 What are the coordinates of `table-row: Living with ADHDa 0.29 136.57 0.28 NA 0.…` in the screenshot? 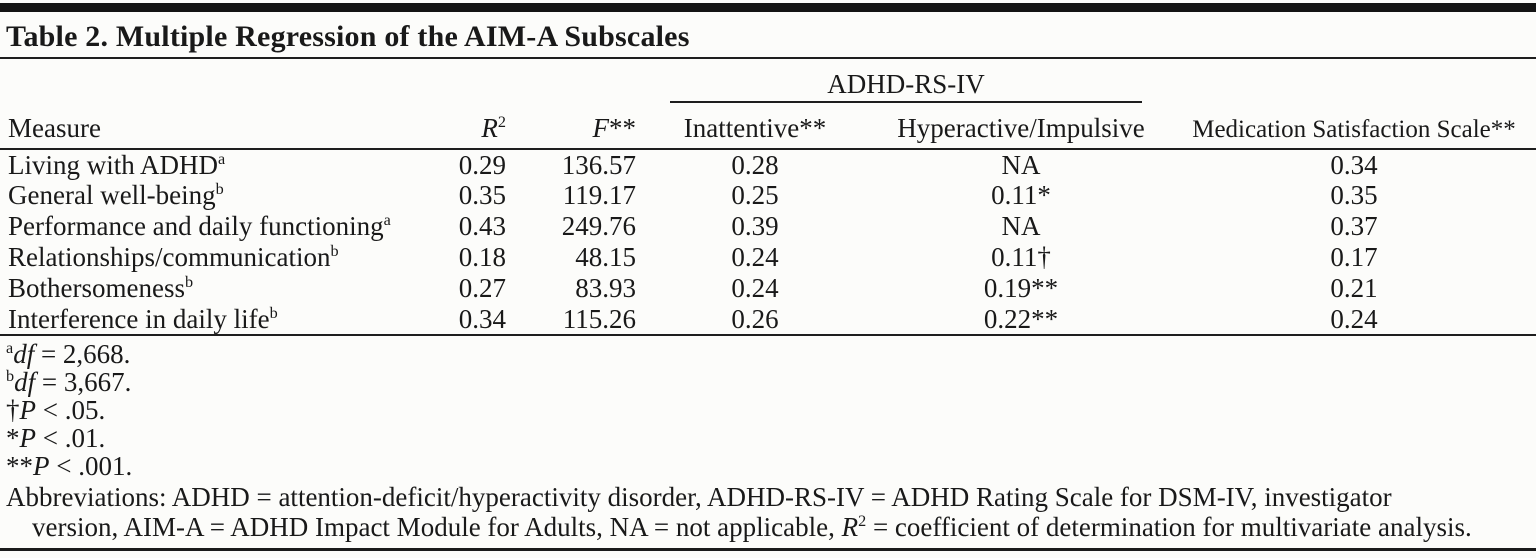 It's located at (768, 164).